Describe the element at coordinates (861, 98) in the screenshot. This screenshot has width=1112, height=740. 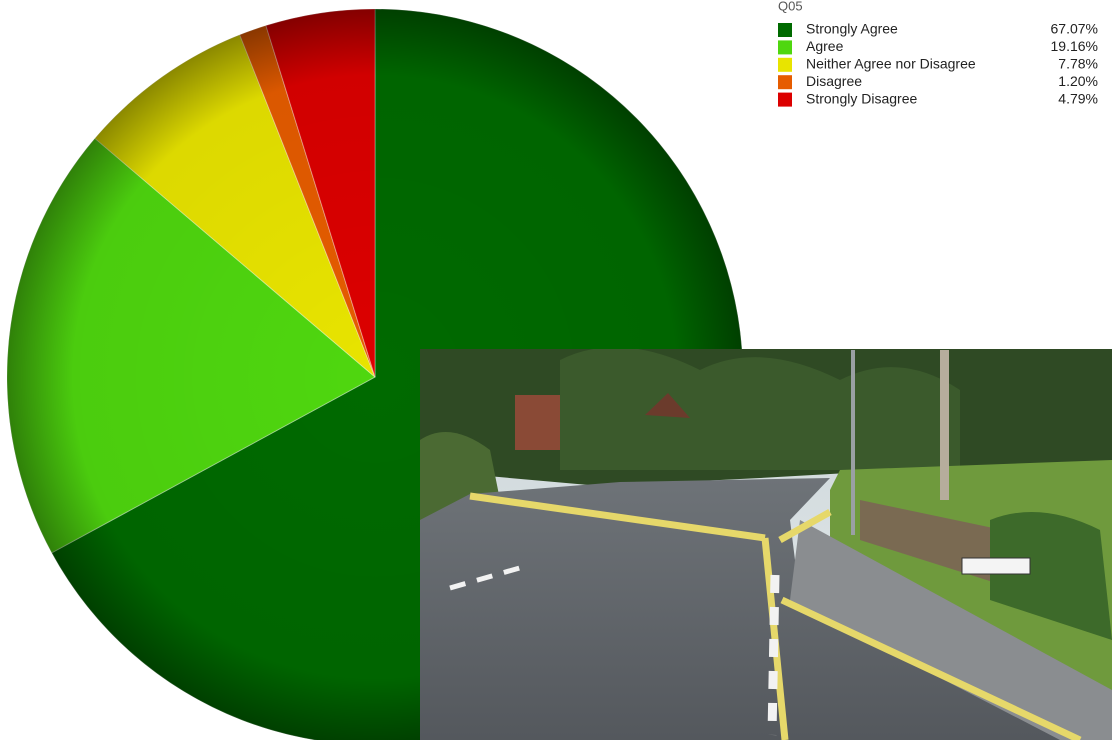
I see `legend-label: Strongly Disagree` at that location.